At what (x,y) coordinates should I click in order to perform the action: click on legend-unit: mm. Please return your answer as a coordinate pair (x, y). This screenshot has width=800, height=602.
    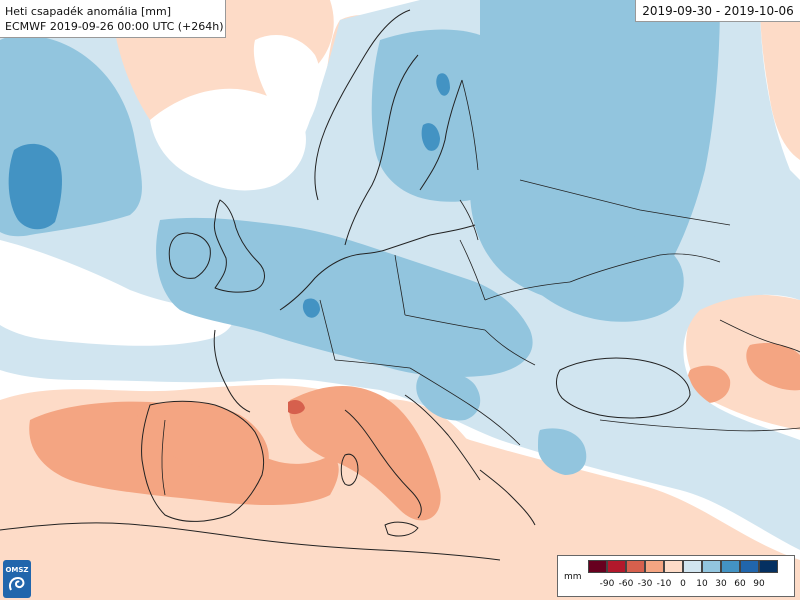
    Looking at the image, I should click on (573, 577).